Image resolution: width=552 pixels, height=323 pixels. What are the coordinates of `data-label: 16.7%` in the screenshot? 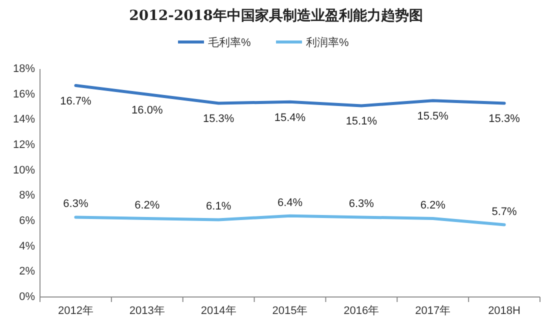 It's located at (76, 101).